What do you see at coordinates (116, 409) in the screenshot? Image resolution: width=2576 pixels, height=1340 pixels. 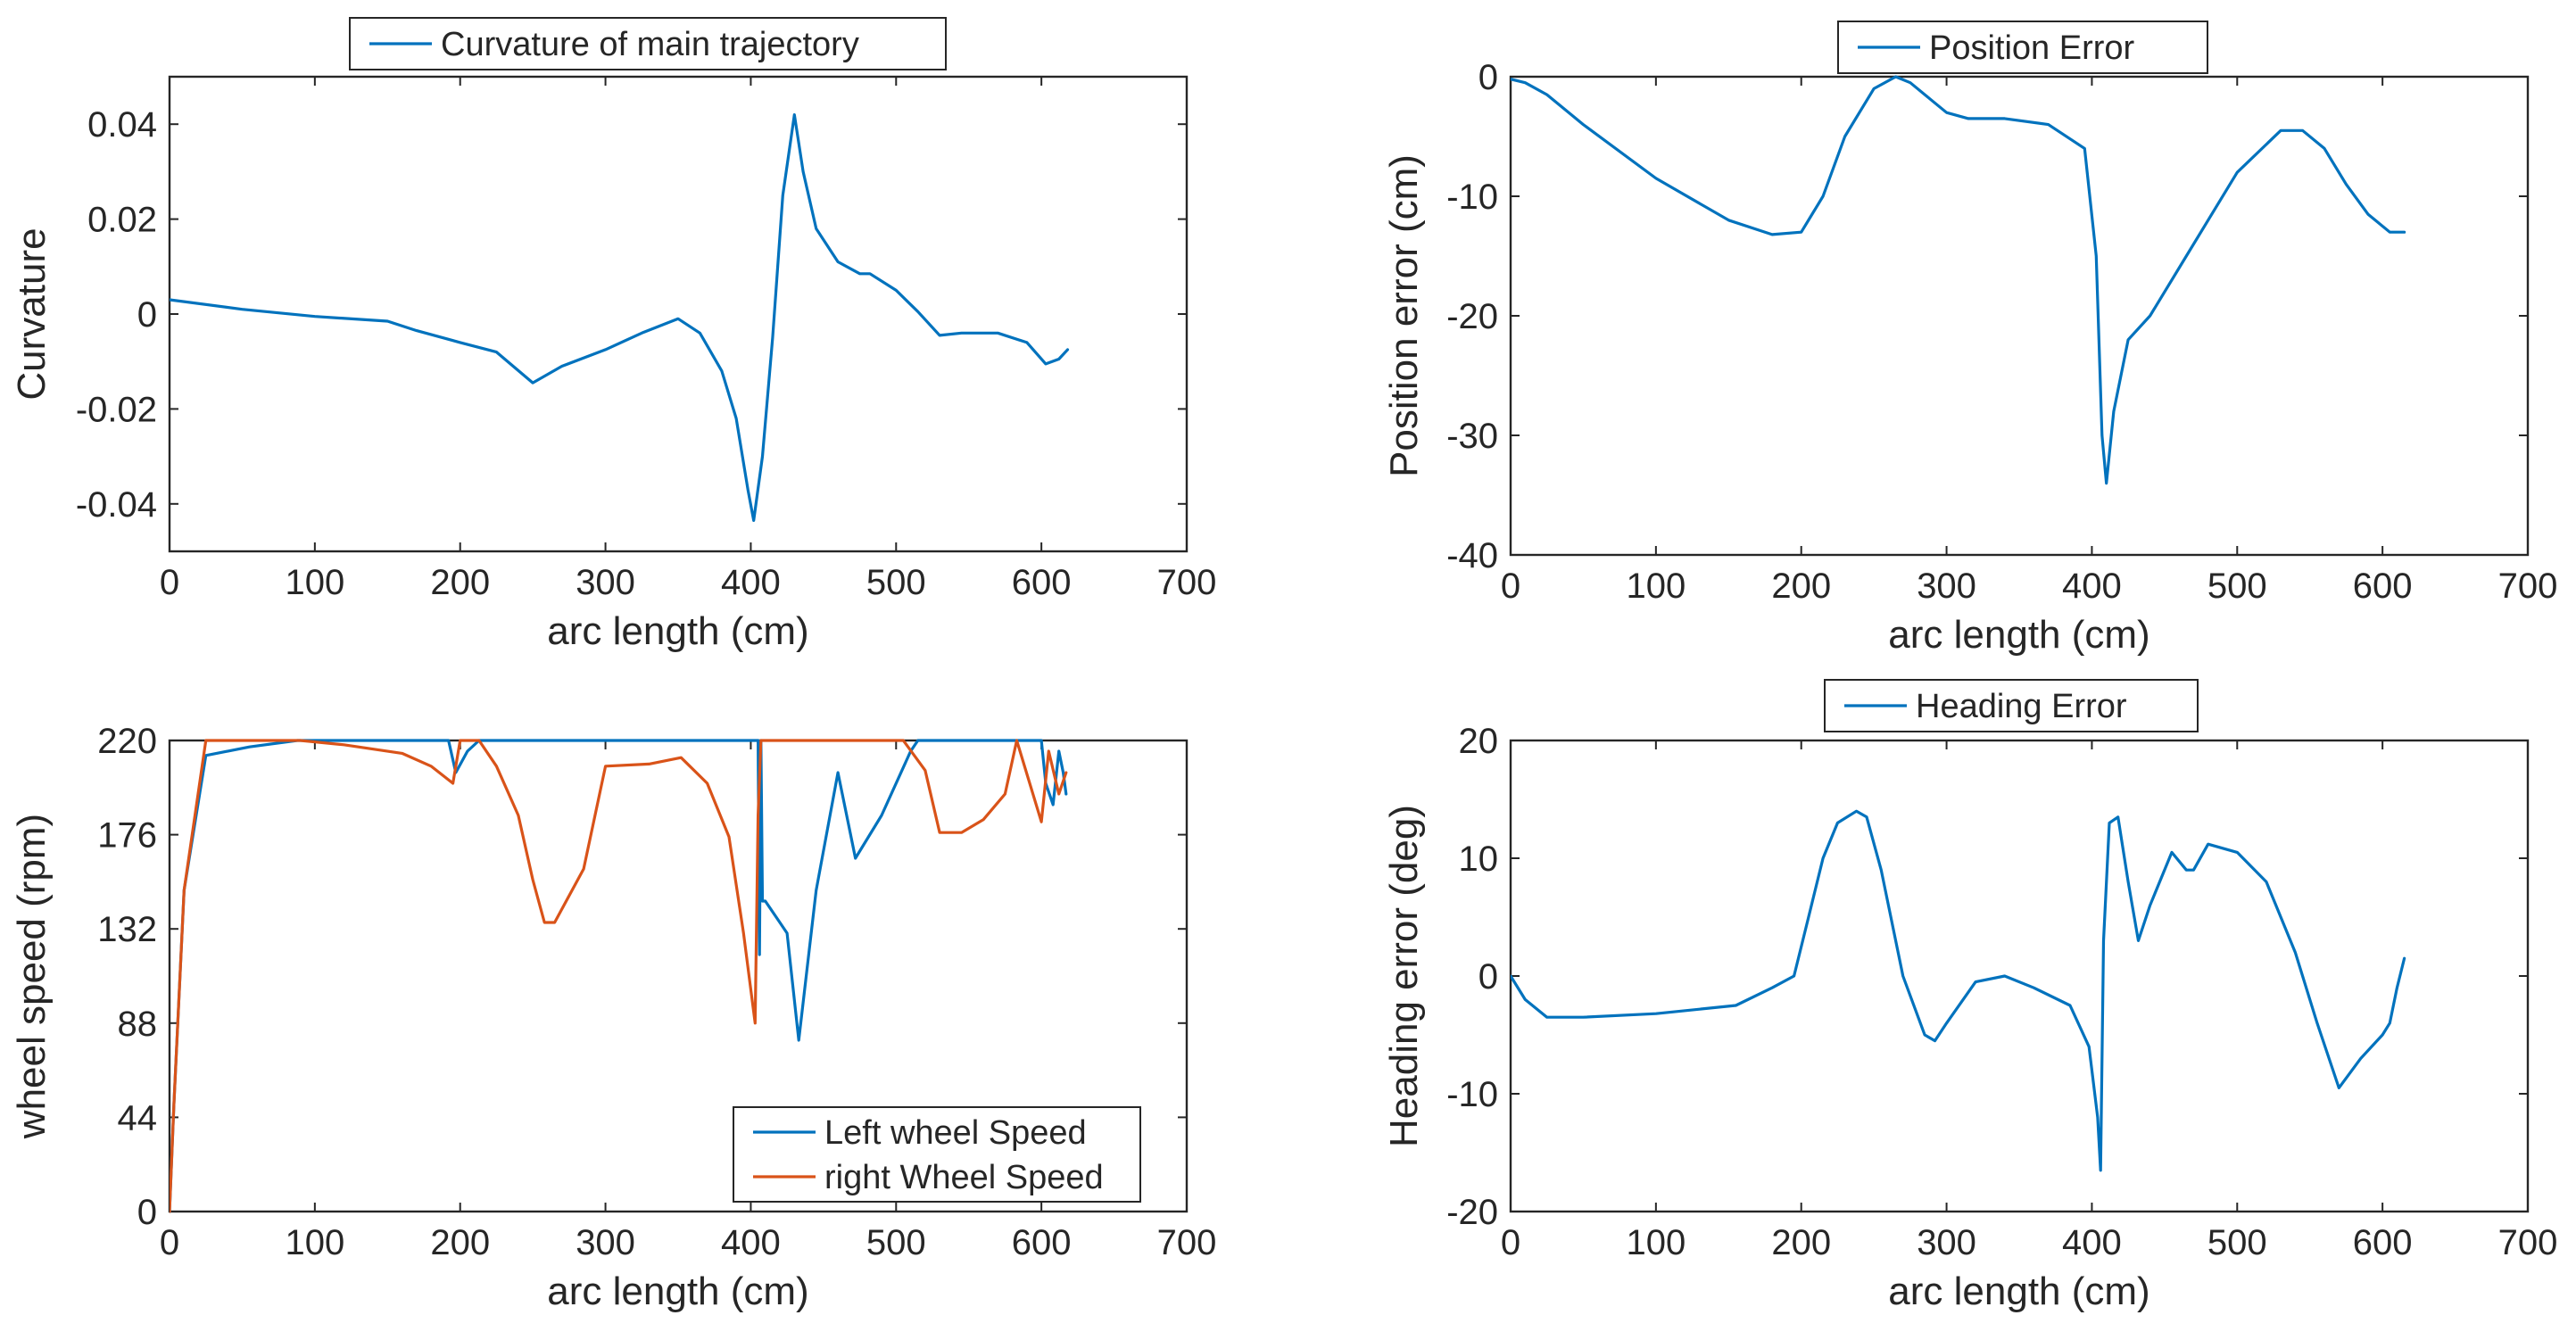 I see `y-tick-label: -0.02` at bounding box center [116, 409].